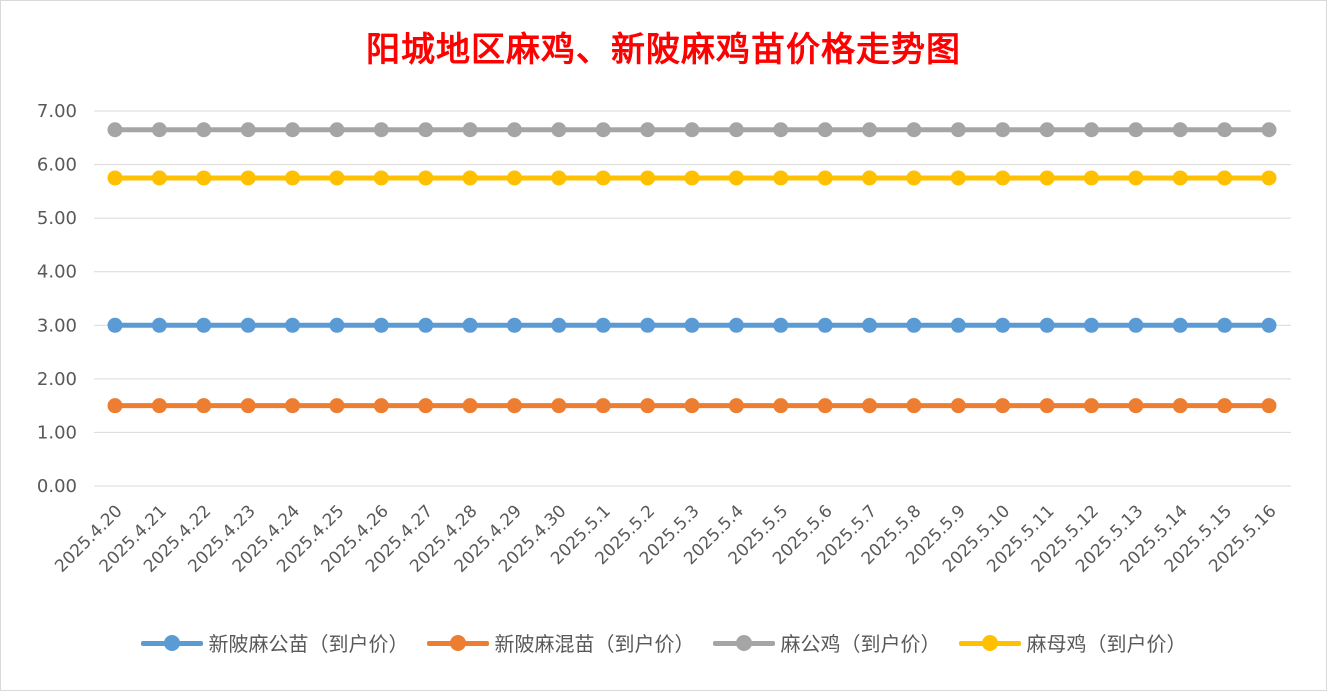 The height and width of the screenshot is (691, 1327). I want to click on legend-item: 新陂麻公苗（到户价）, so click(274, 642).